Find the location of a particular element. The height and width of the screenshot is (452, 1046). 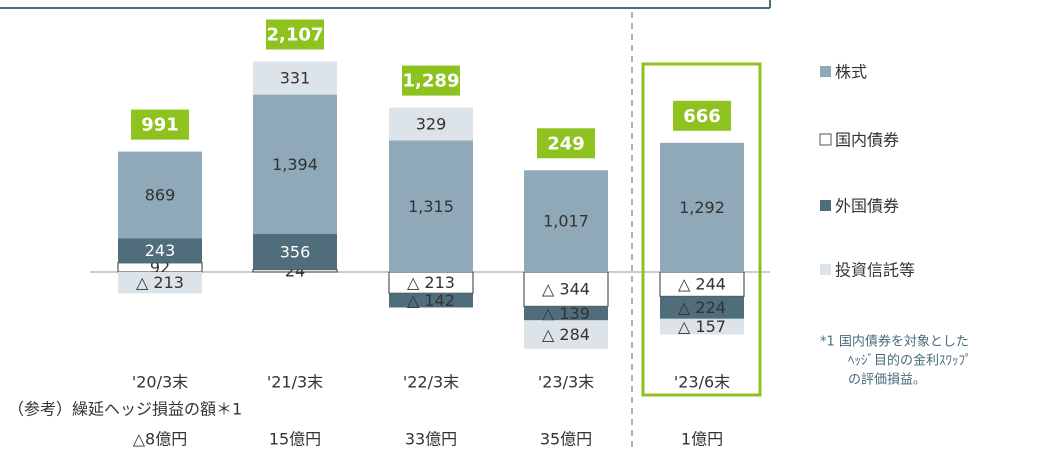

value-label: △ 139 is located at coordinates (566, 313).